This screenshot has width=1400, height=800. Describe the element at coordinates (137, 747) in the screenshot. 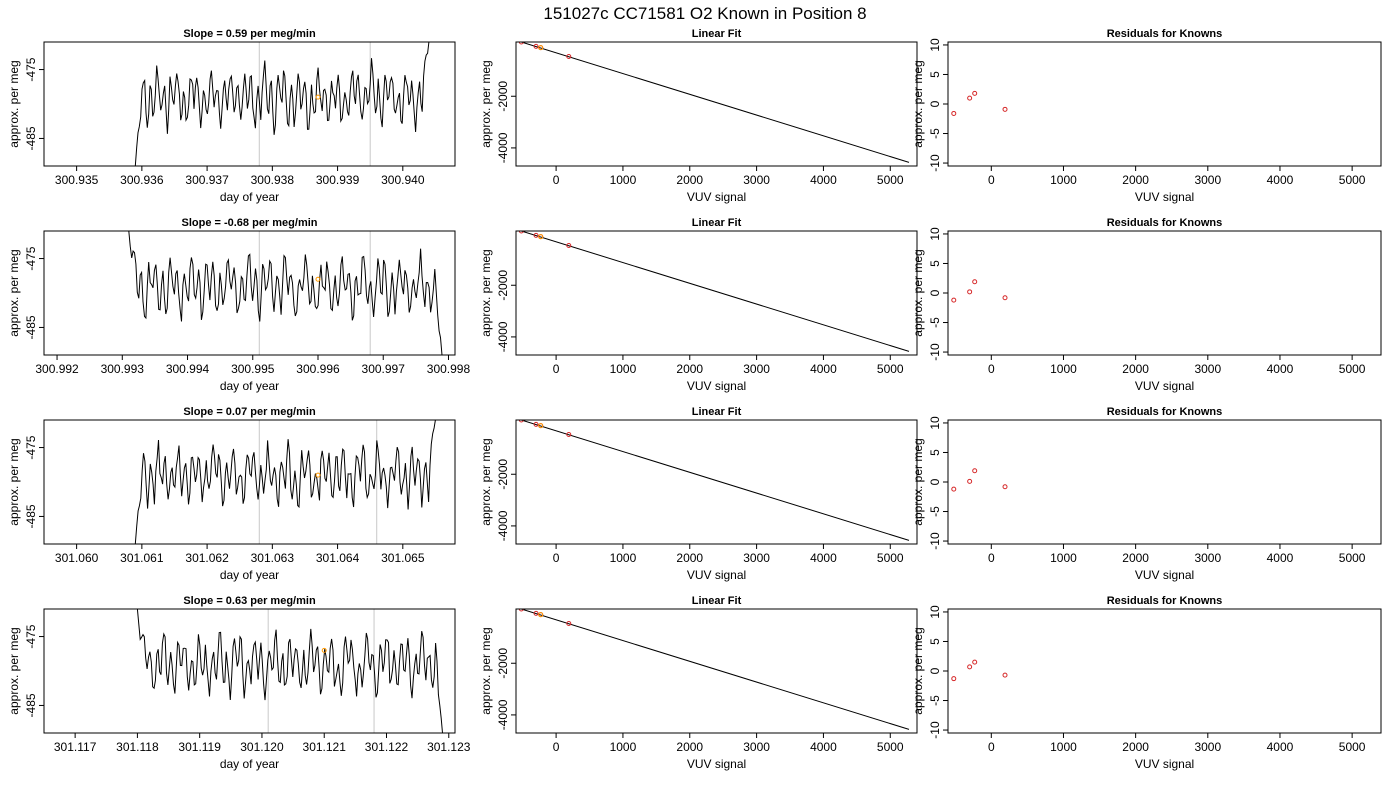

I see `x-tick-label: 301.118` at that location.